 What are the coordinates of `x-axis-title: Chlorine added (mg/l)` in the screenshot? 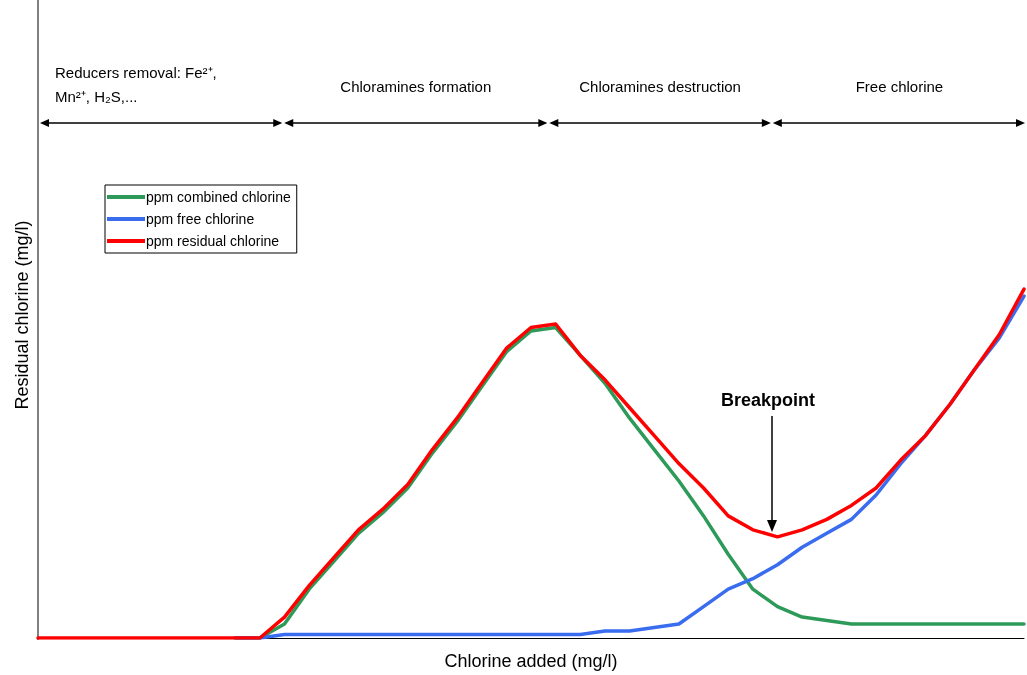 It's located at (531, 661).